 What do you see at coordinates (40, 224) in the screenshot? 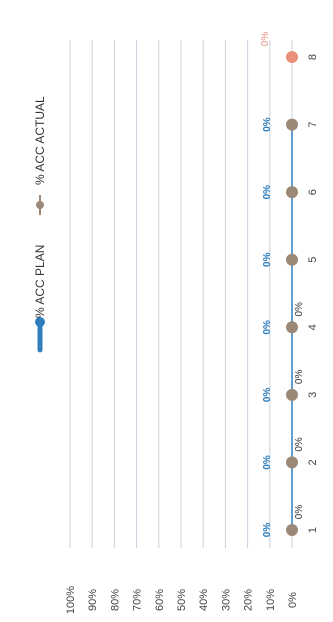
I see `legend: % ACC PLAN % ACC ACTUAL` at bounding box center [40, 224].